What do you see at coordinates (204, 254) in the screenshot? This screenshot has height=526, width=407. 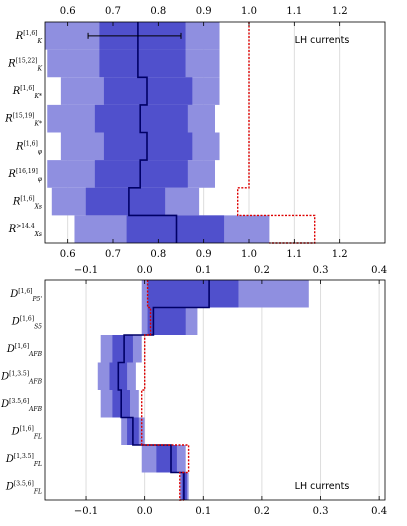 I see `tick-label-bottom: 0.9` at bounding box center [204, 254].